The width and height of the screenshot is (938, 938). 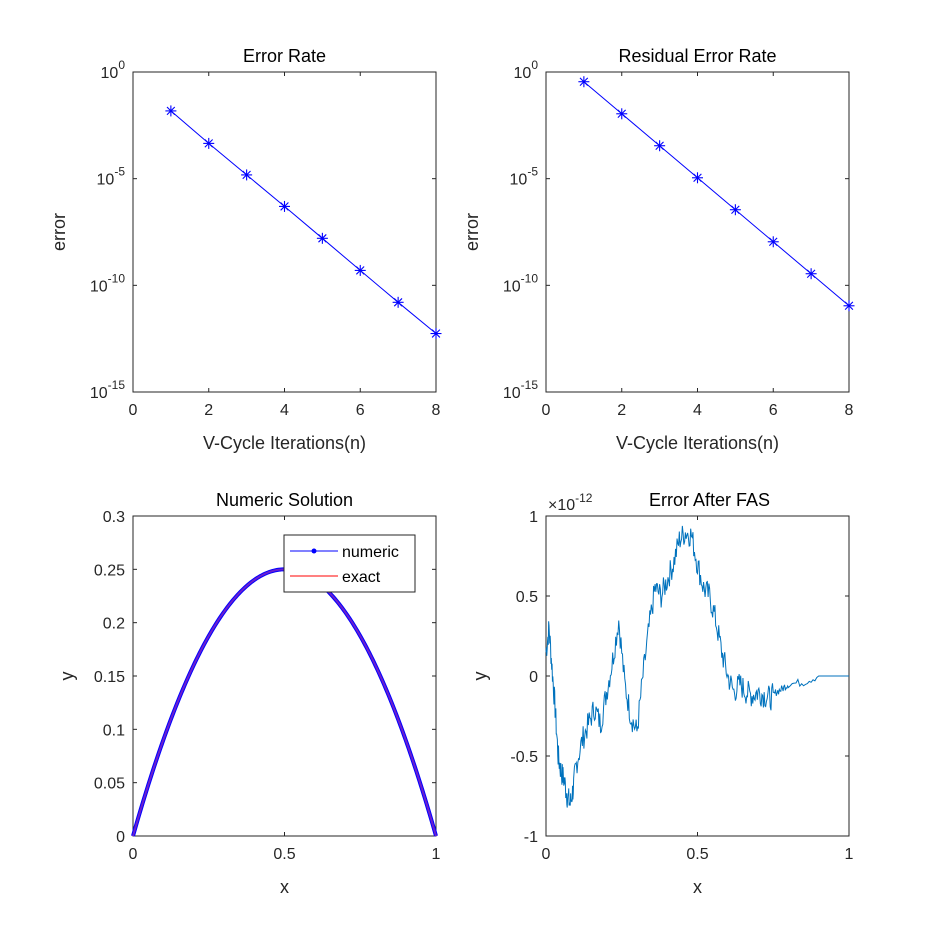 I want to click on error-after-fas-xlabel: x, so click(x=697, y=887).